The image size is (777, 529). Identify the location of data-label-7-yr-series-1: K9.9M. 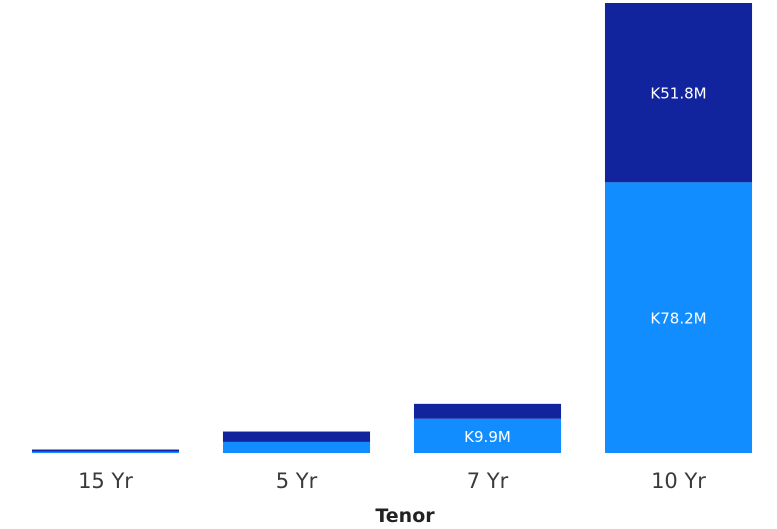
(487, 437).